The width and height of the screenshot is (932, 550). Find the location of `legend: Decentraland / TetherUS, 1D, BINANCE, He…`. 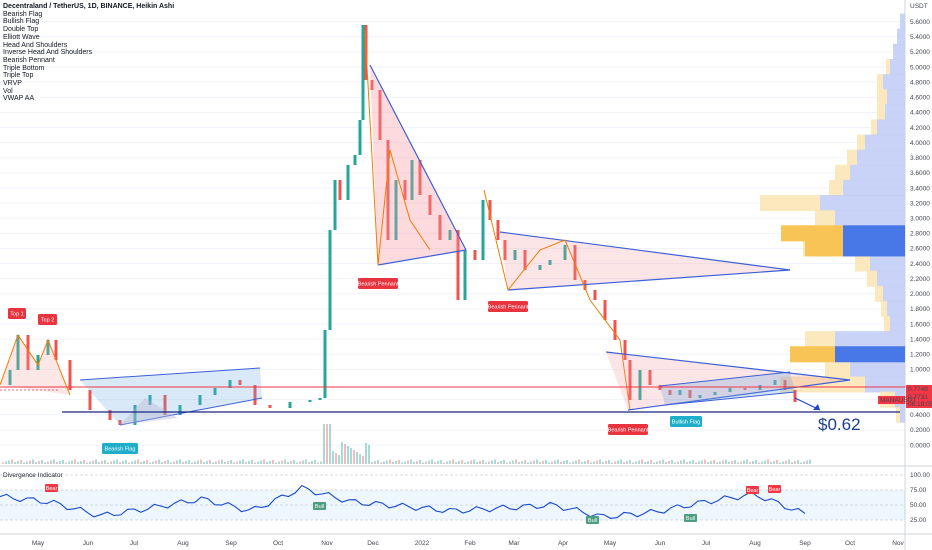

legend: Decentraland / TetherUS, 1D, BINANCE, He… is located at coordinates (88, 53).